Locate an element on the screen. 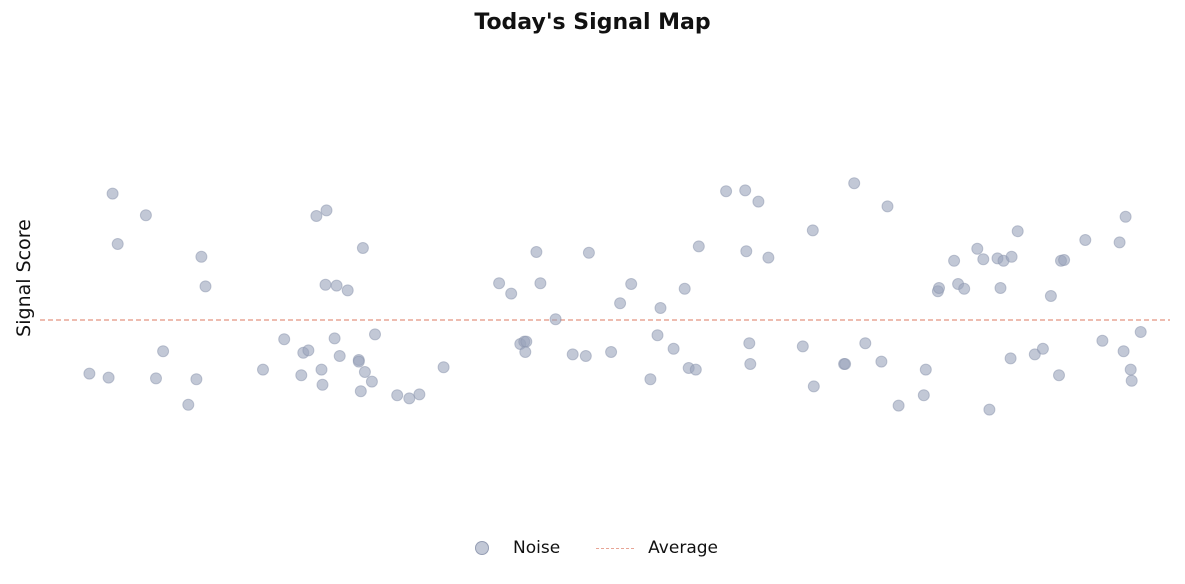 The image size is (1185, 584). legend-marker-average is located at coordinates (615, 548).